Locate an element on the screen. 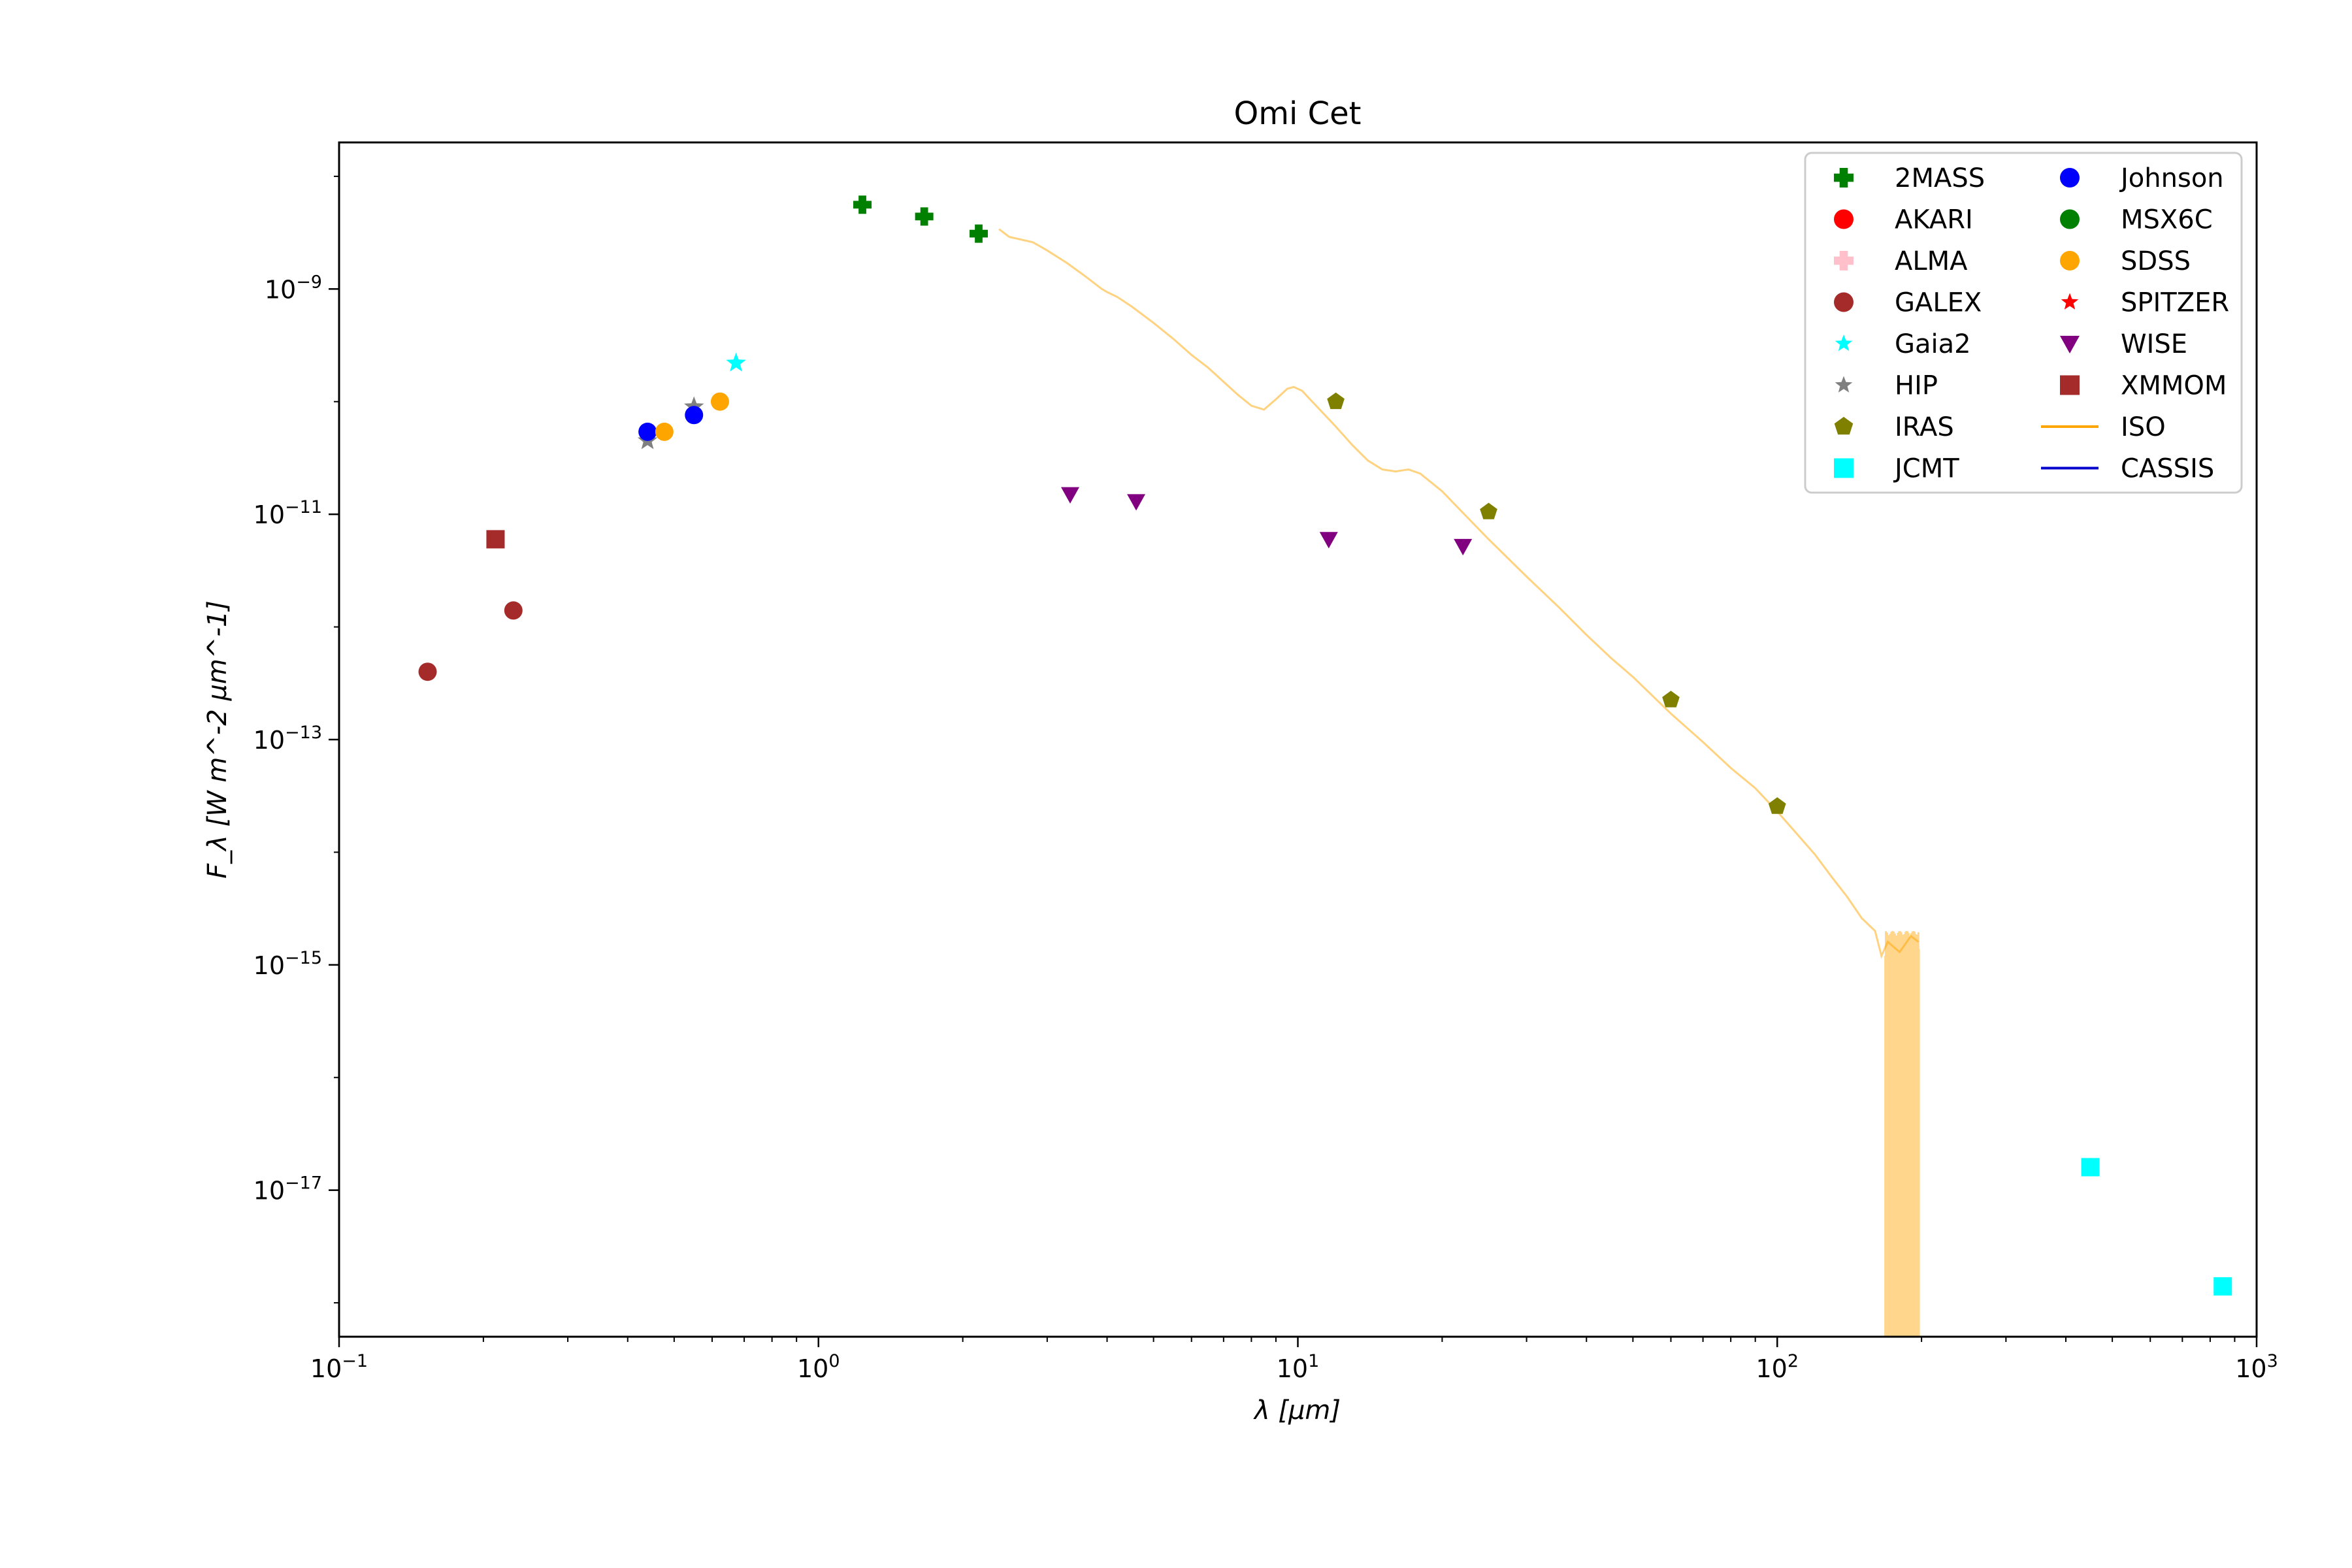 This screenshot has height=1568, width=2352. legend-item-iras: IRAS is located at coordinates (1894, 427).